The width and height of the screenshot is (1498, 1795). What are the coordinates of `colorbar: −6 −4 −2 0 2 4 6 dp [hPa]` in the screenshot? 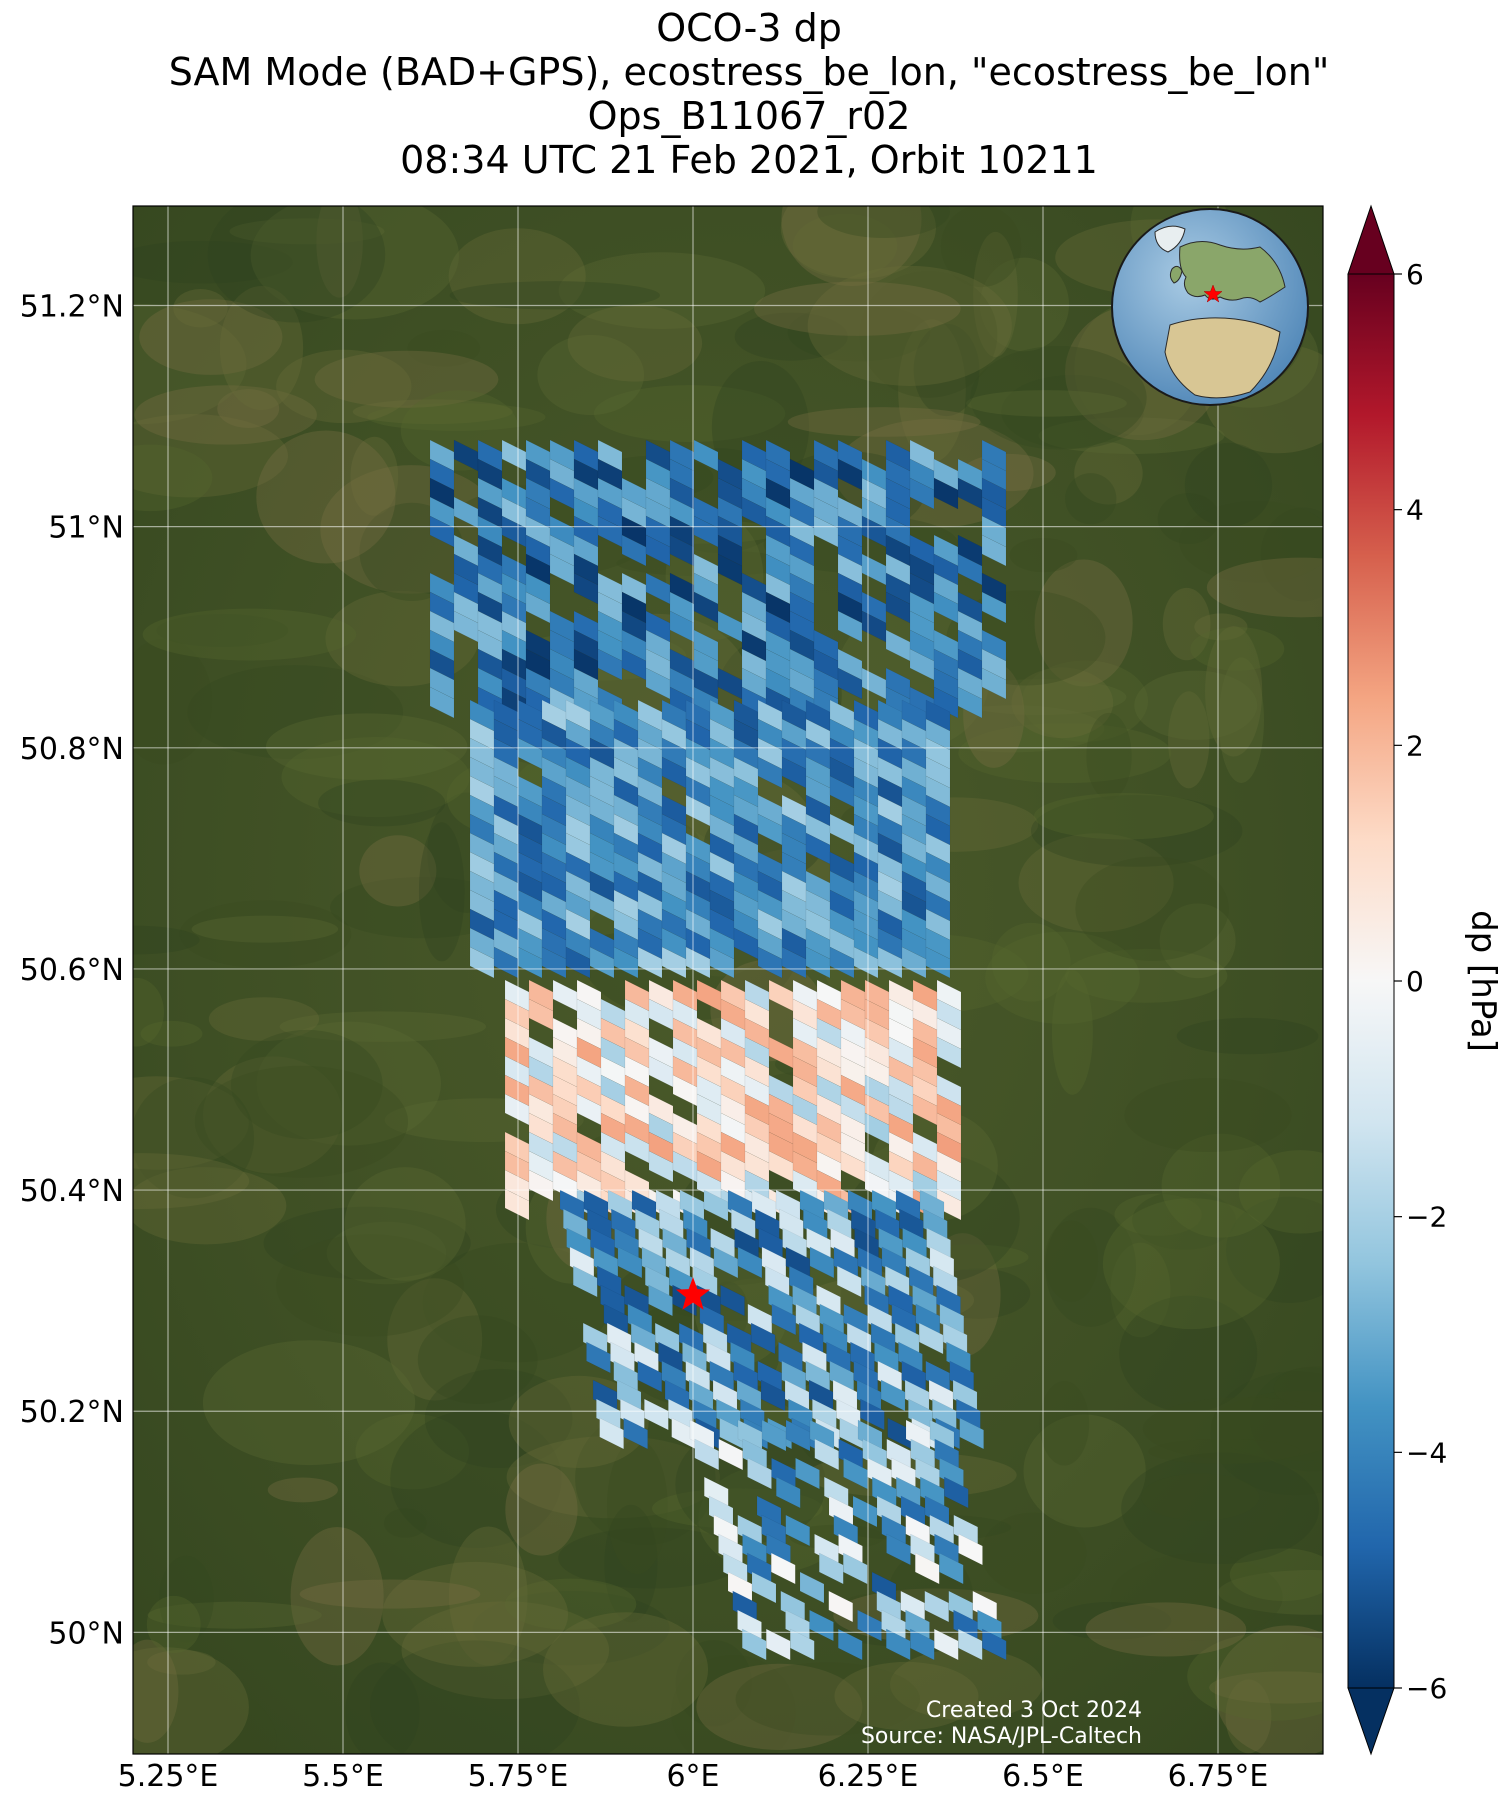 It's located at (1422, 980).